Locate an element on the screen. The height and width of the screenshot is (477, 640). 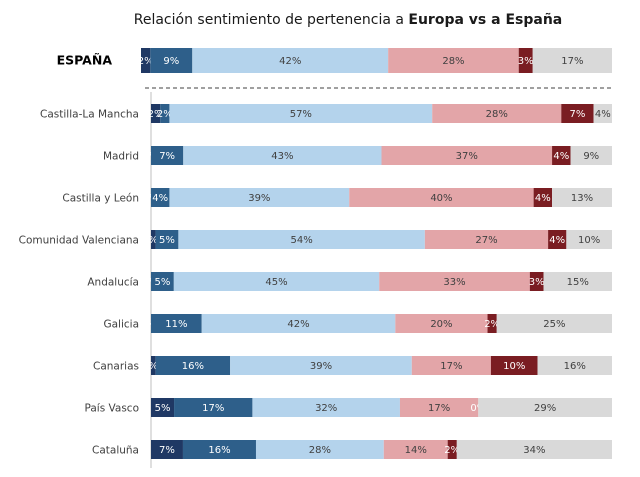
bar-segment-canarias-very-low is located at coordinates (153, 365).